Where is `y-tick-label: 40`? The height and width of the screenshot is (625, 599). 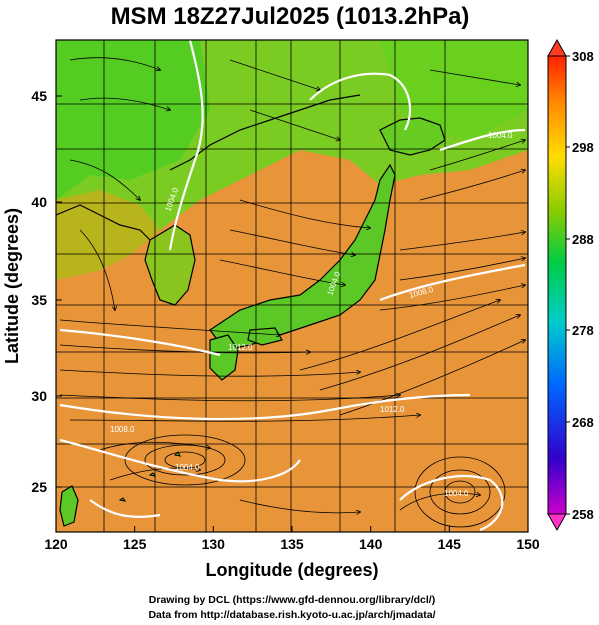 y-tick-label: 40 is located at coordinates (39, 202).